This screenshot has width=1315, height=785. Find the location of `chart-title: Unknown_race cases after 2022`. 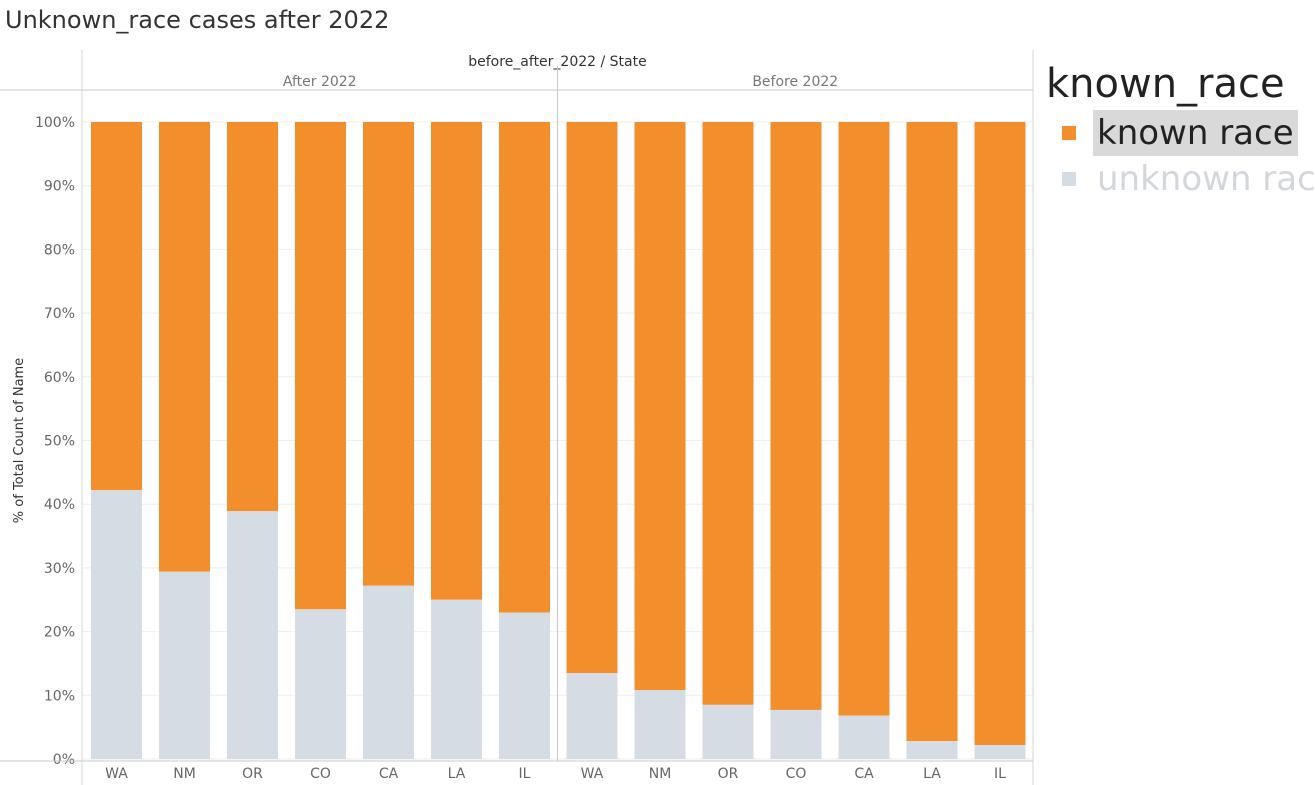

chart-title: Unknown_race cases after 2022 is located at coordinates (197, 20).